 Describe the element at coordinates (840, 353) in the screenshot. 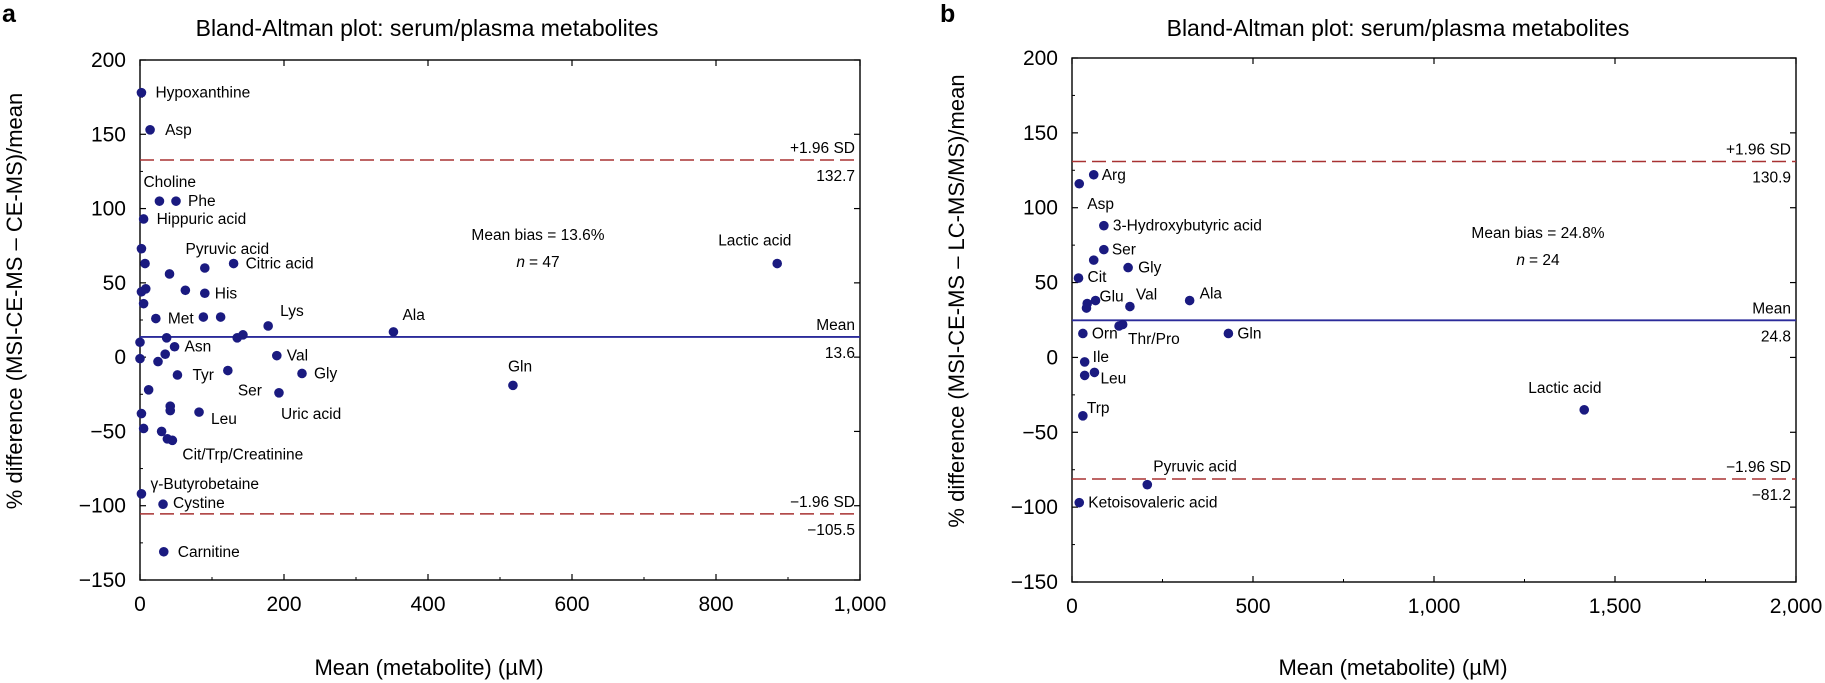

I see `mean-line-value: 13.6` at that location.